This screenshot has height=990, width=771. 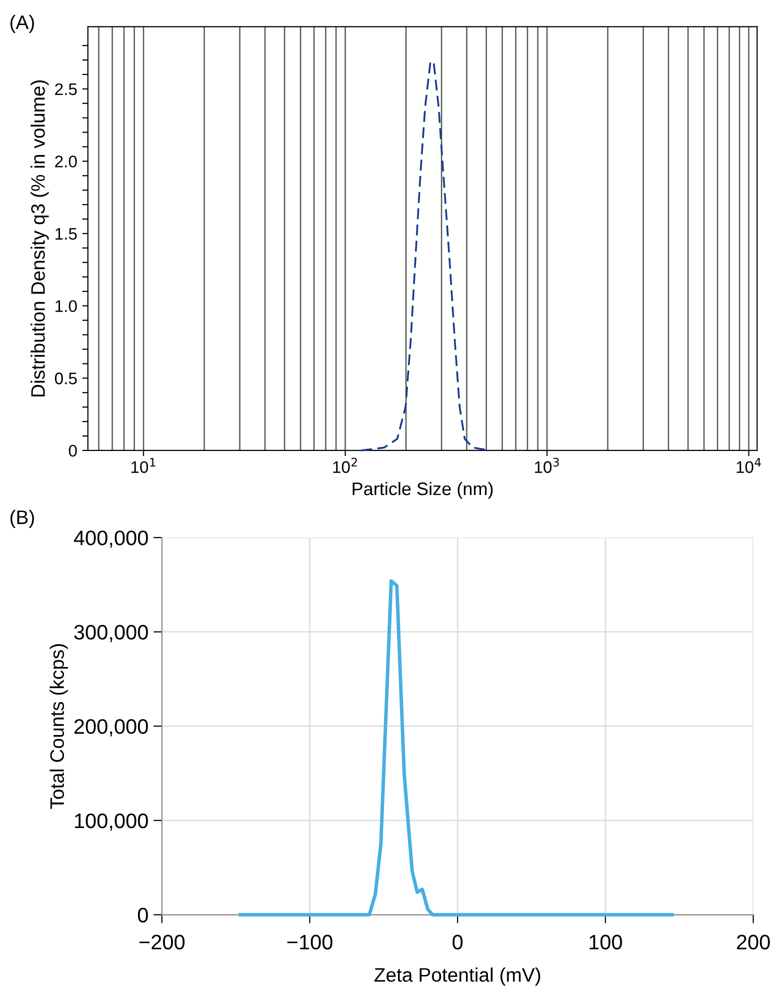 What do you see at coordinates (546, 465) in the screenshot?
I see `x-tick-label: 10$^{3}$` at bounding box center [546, 465].